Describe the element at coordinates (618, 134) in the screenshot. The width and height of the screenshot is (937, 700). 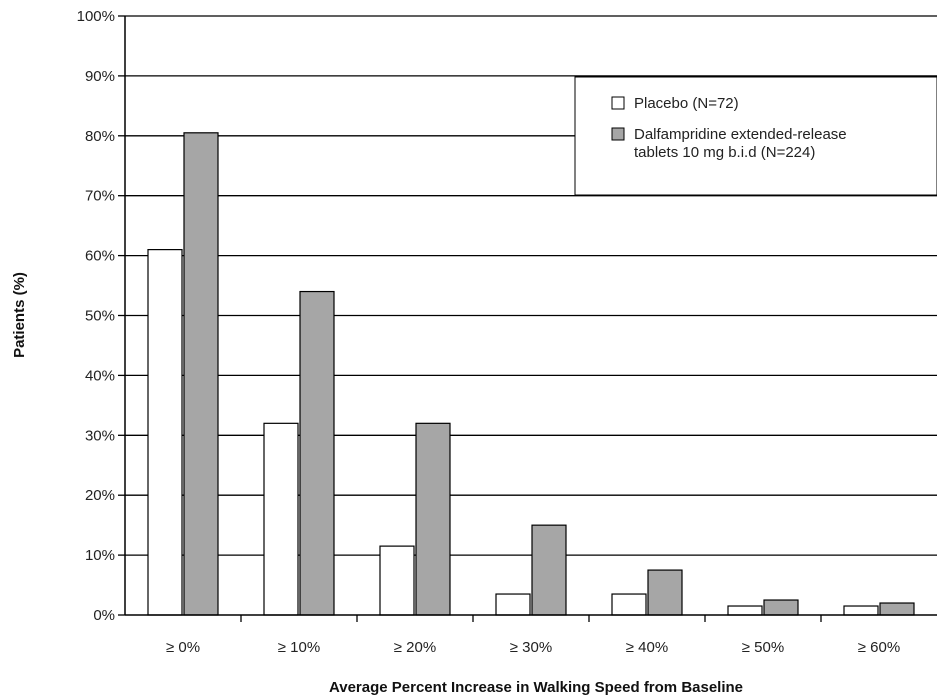
I see `legend-swatch-dalfampridine` at that location.